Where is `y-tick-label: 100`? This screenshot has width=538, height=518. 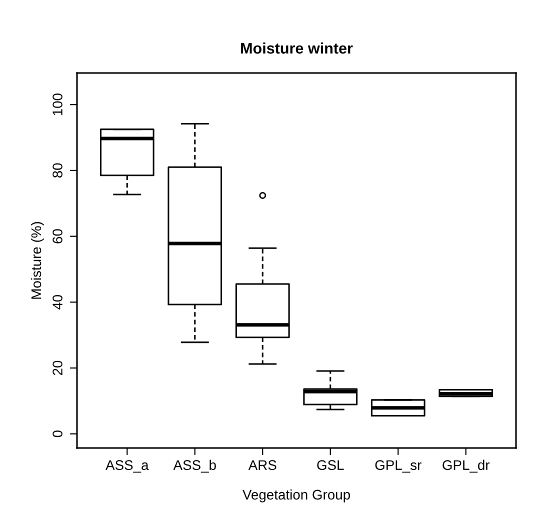
y-tick-label: 100 is located at coordinates (57, 105).